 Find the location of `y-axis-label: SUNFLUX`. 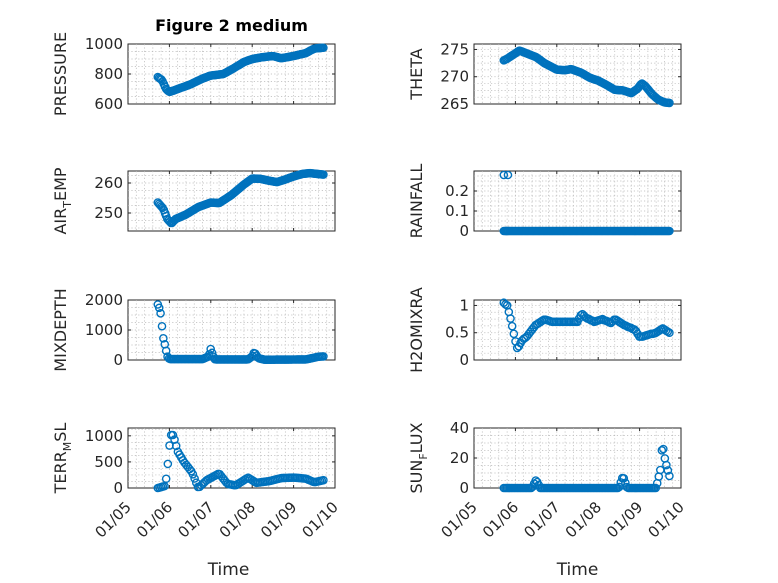

y-axis-label: SUNFLUX is located at coordinates (418, 457).